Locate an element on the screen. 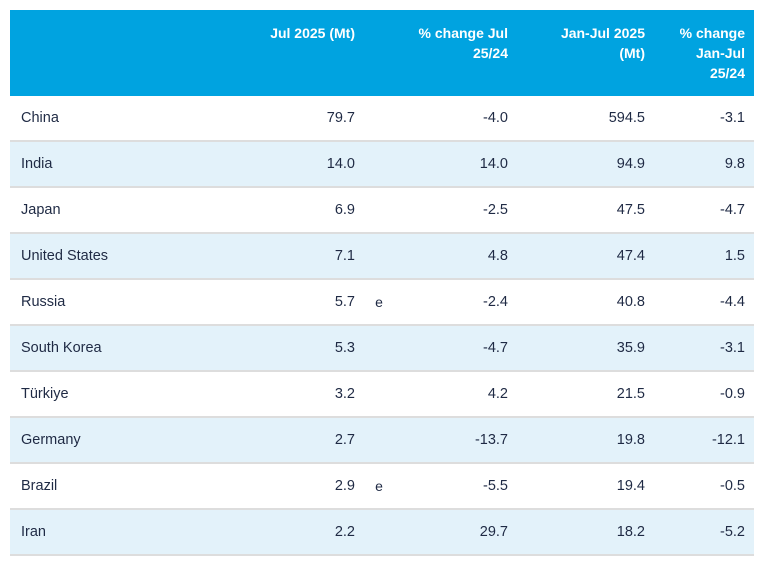 This screenshot has height=561, width=763. jul-2025-mt-cell: 7.1 is located at coordinates (307, 256).